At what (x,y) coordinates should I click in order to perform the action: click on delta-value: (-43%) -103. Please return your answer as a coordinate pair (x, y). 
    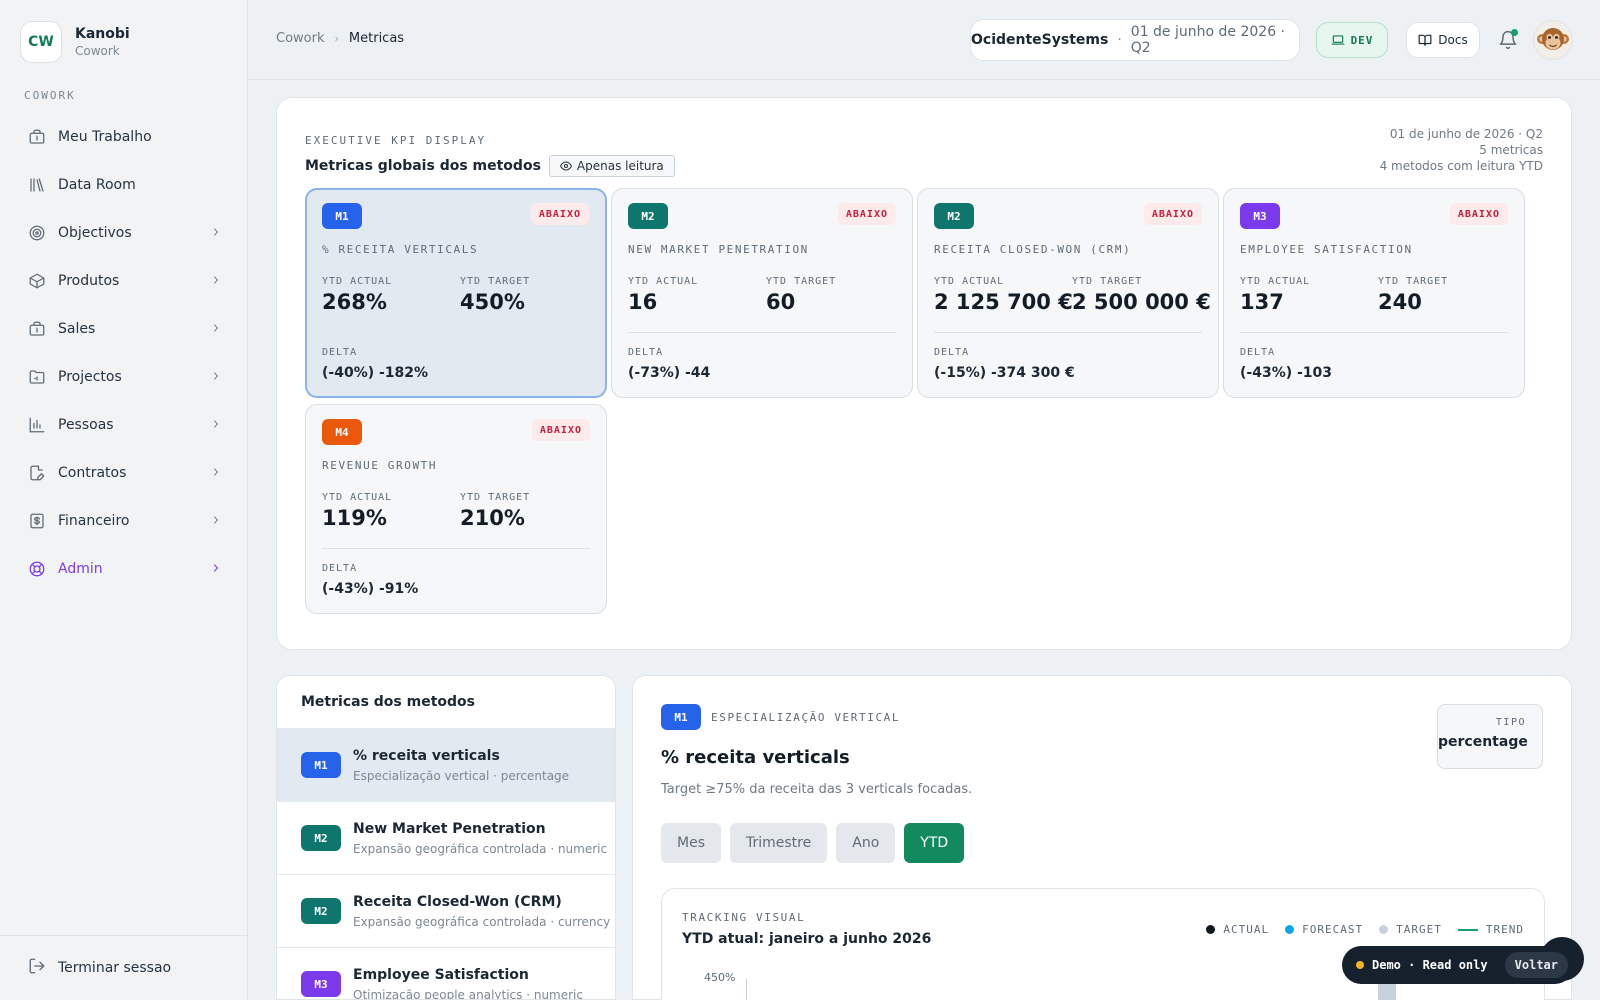
    Looking at the image, I should click on (1286, 373).